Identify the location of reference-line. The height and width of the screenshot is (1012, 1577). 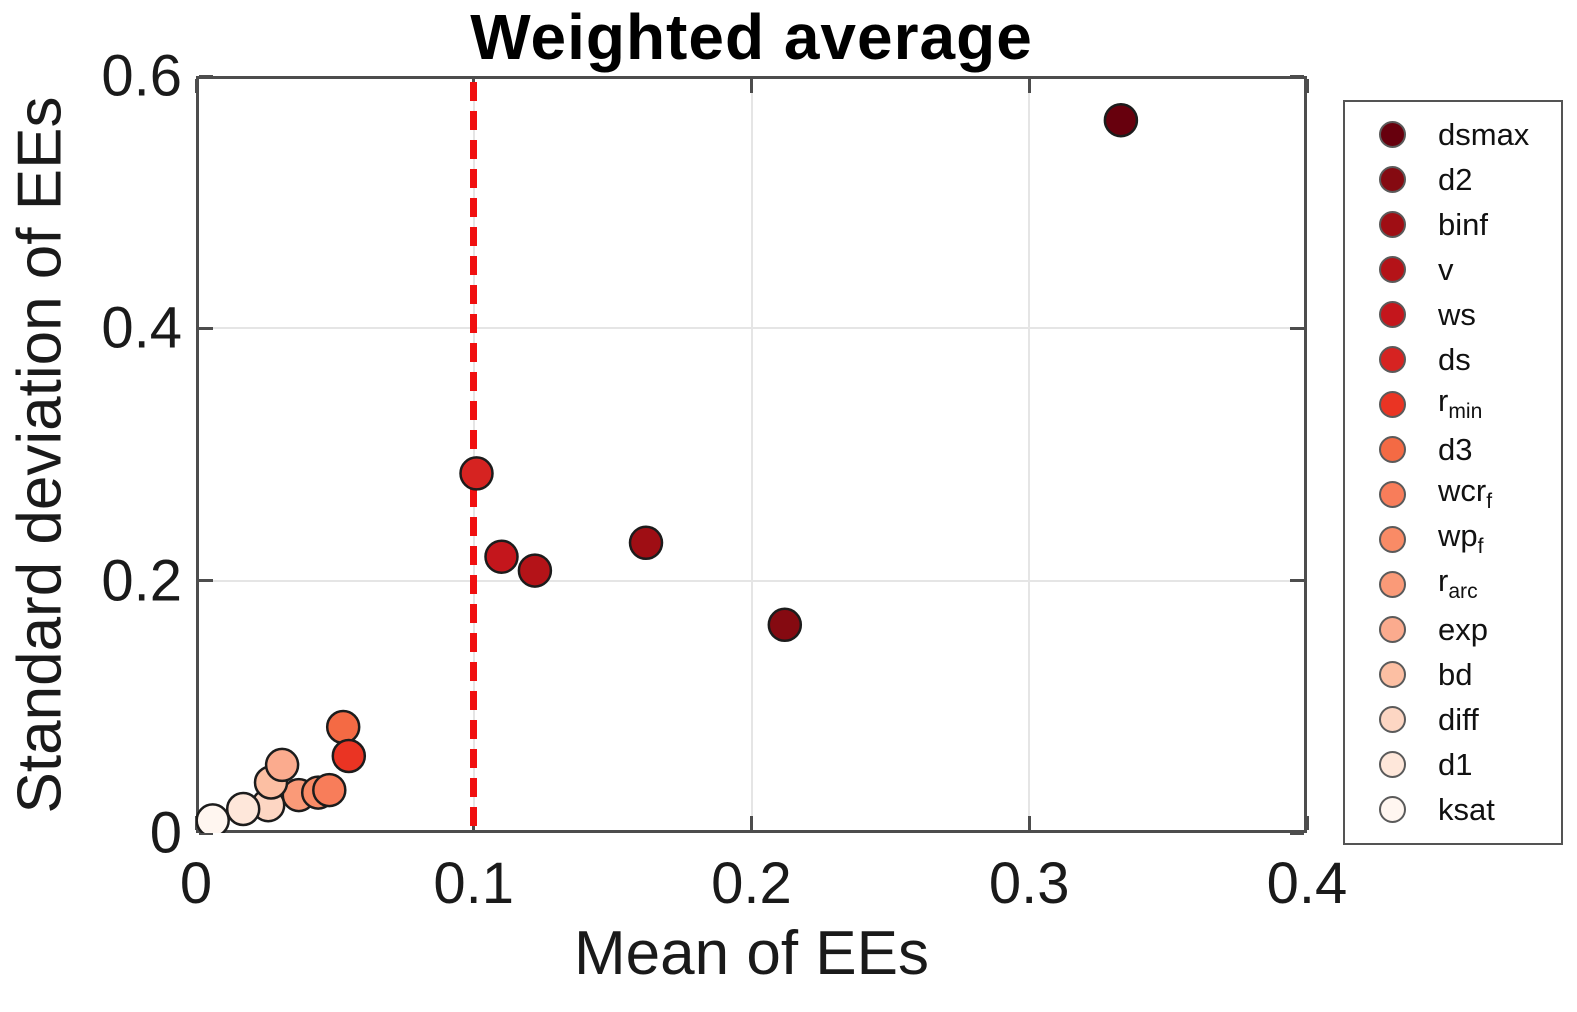
(474, 456).